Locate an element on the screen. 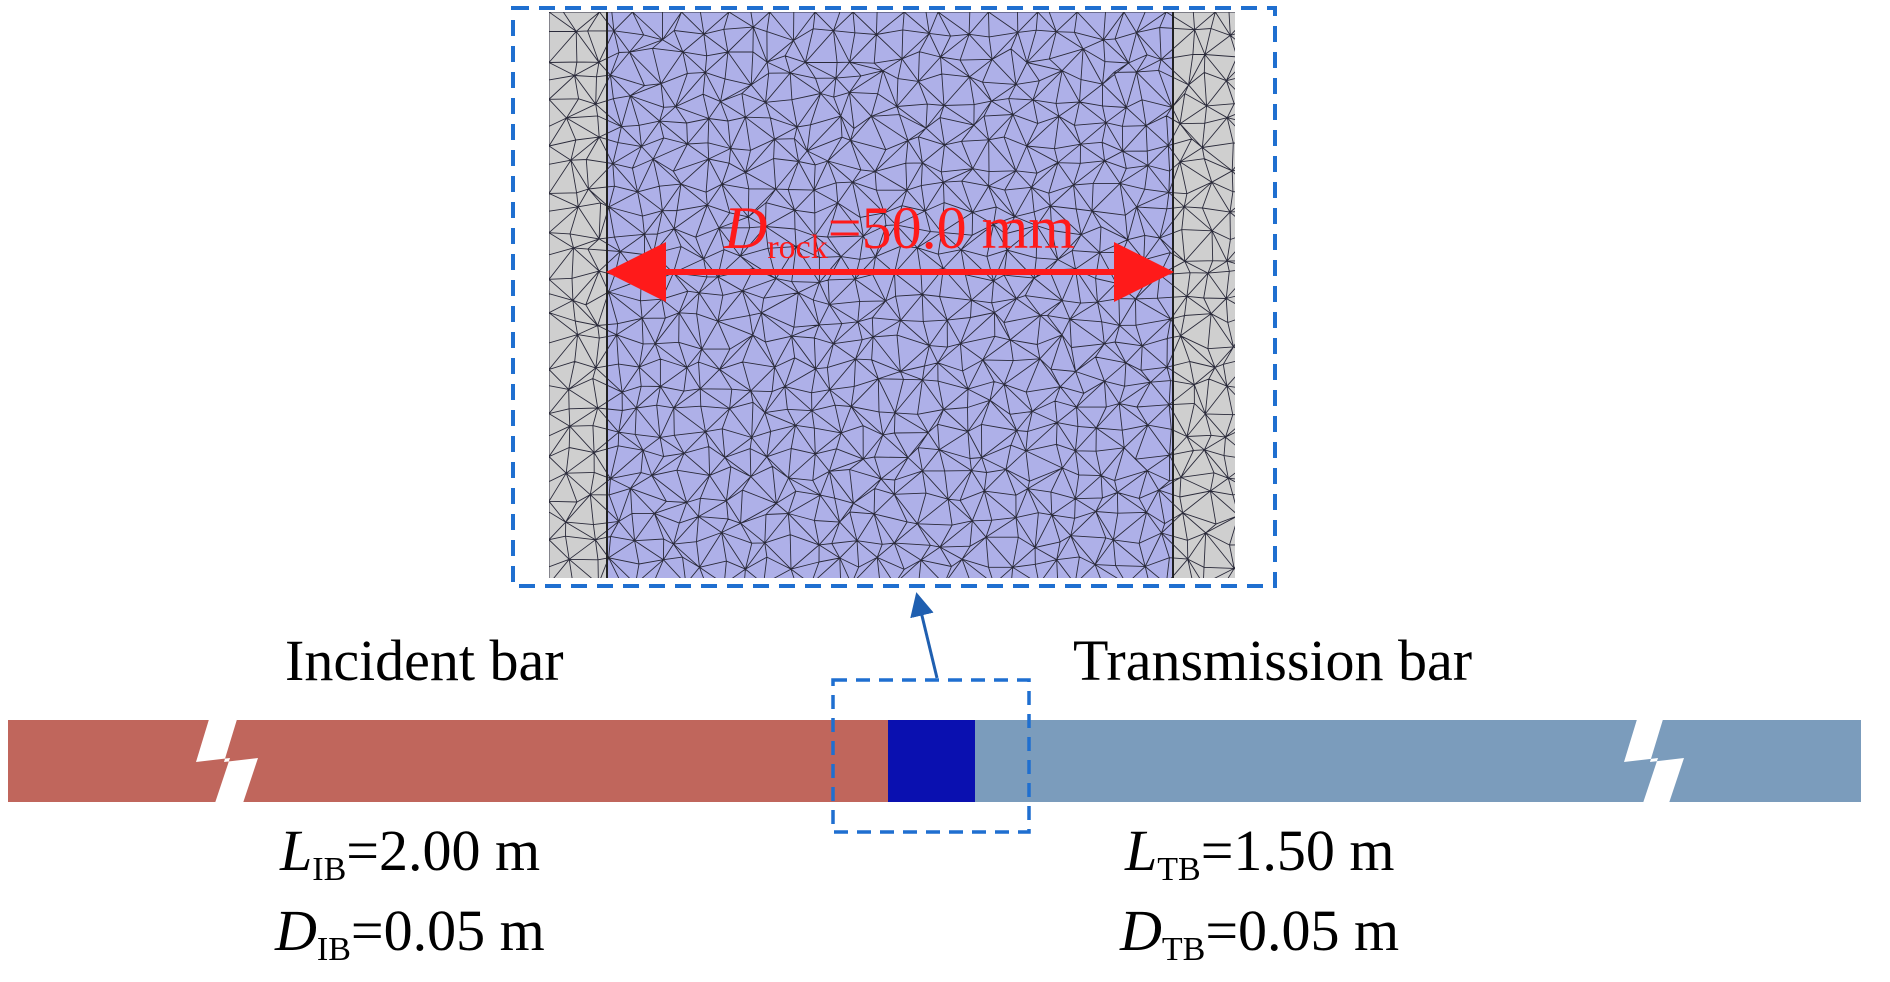 Image resolution: width=1890 pixels, height=982 pixels. incident-length-subscript: IB is located at coordinates (329, 869).